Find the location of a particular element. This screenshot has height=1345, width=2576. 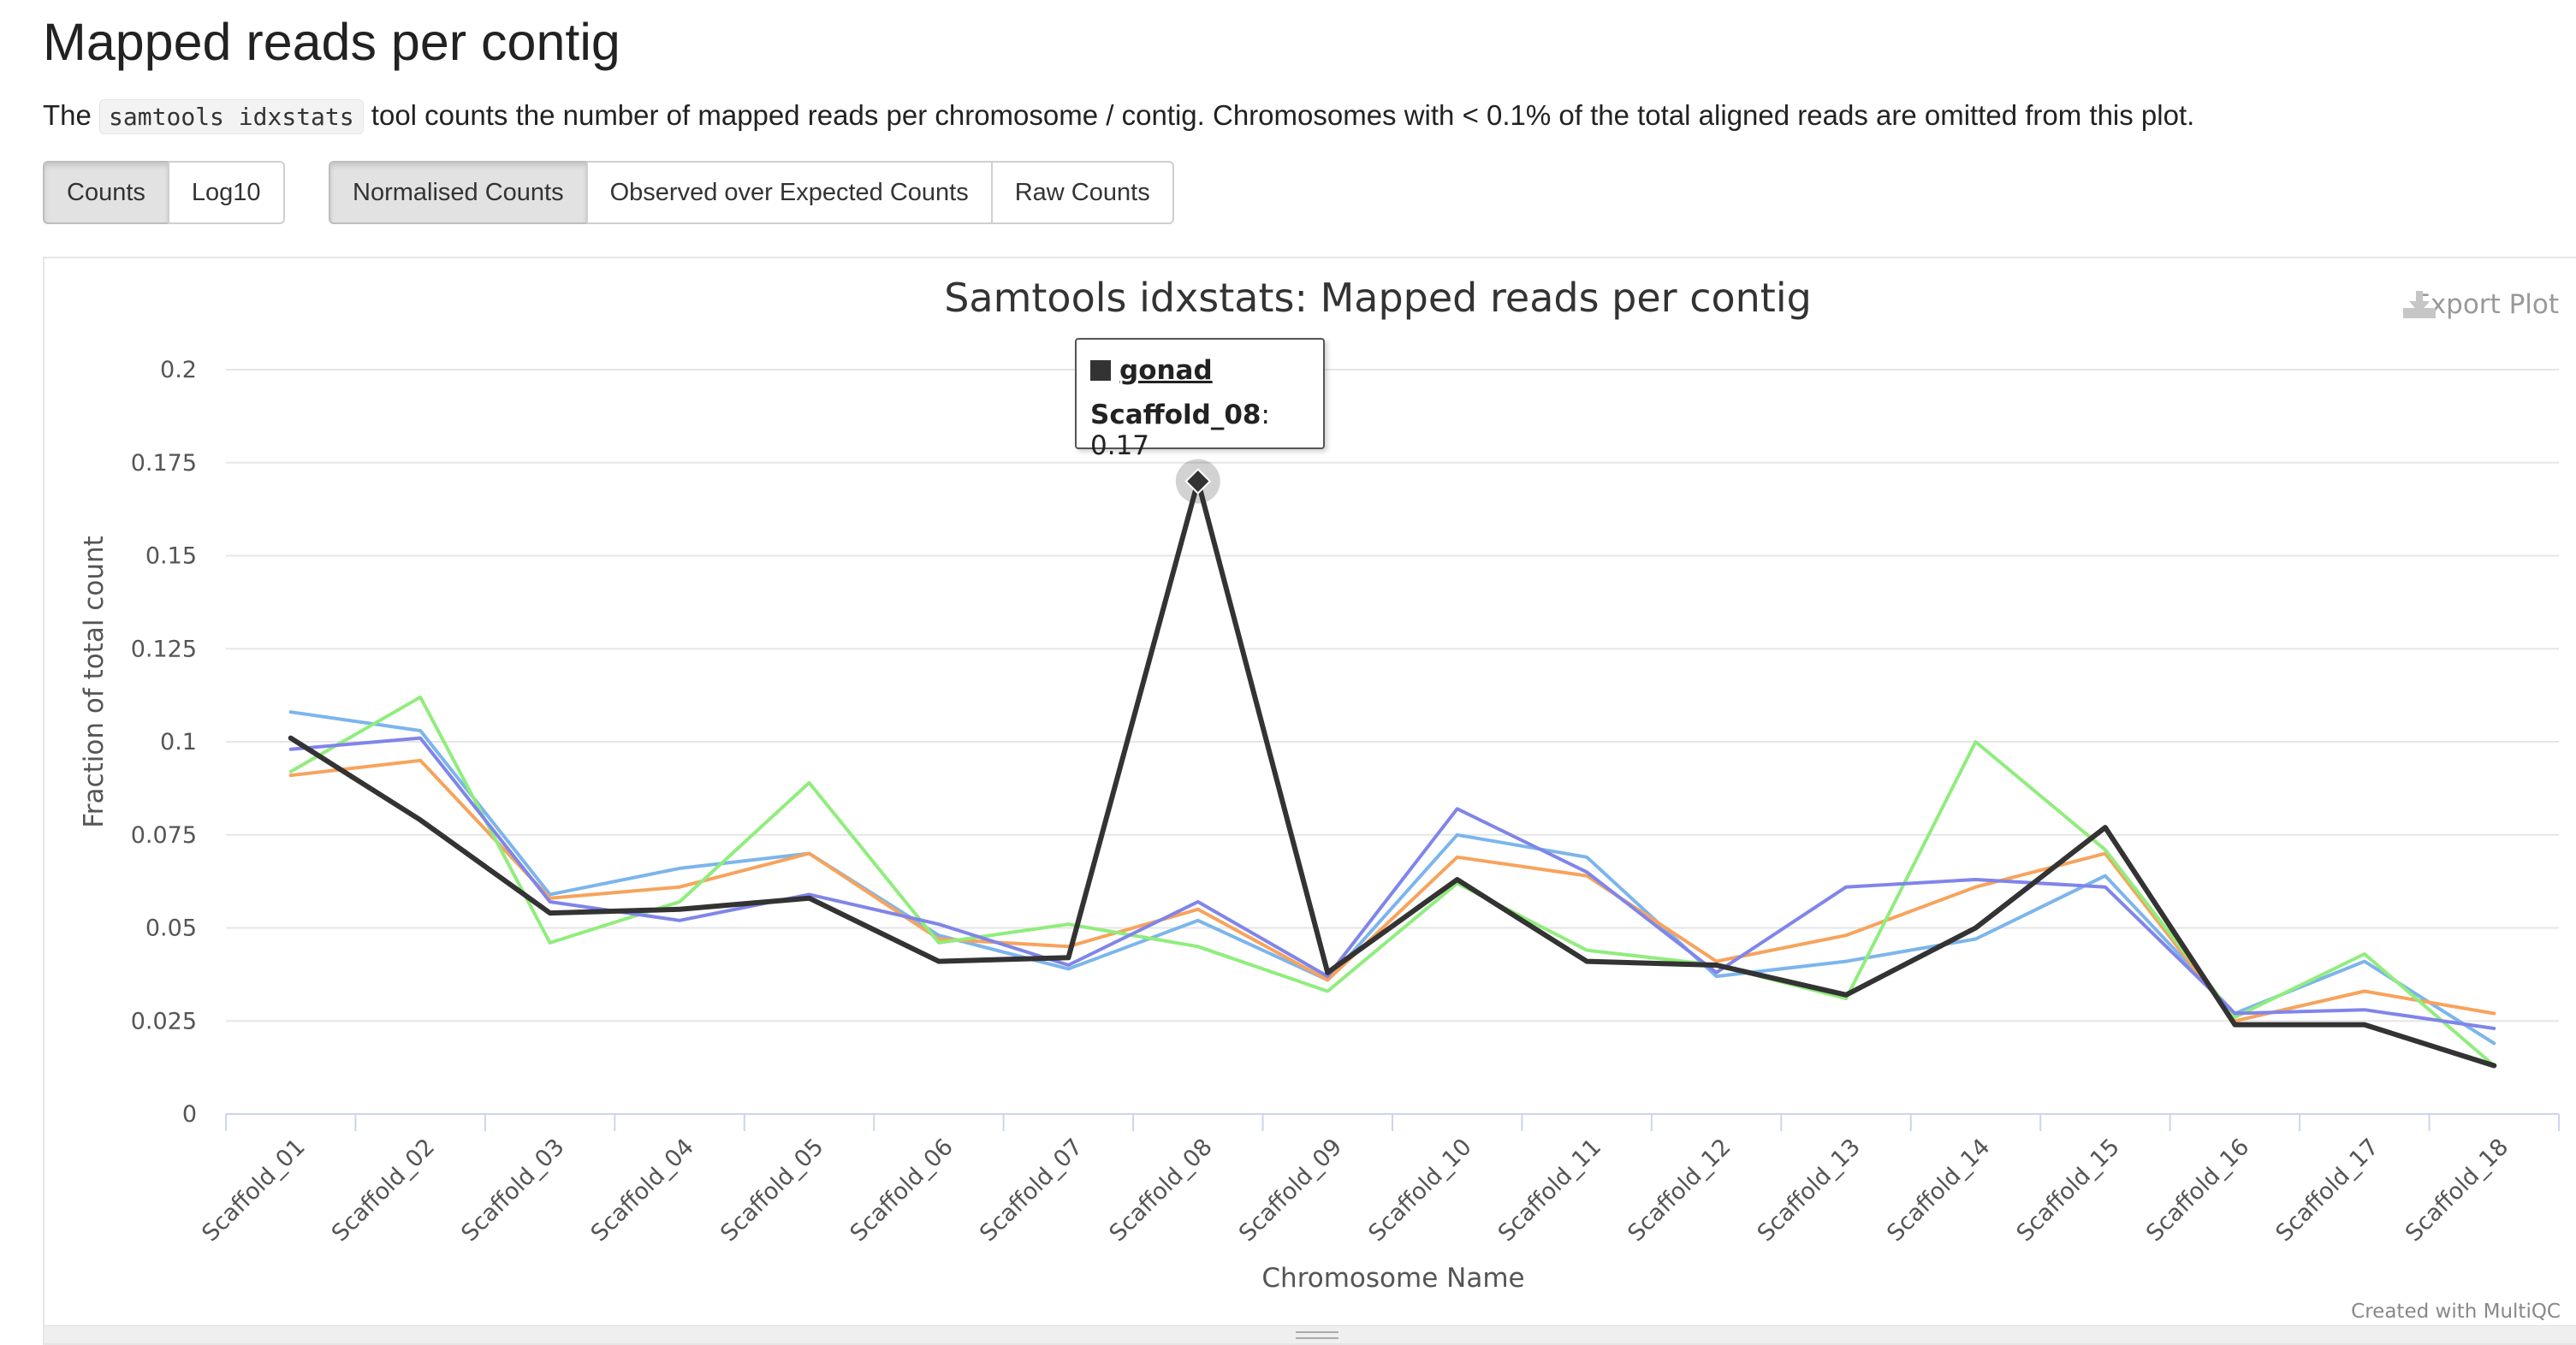

log10-button: Log10 is located at coordinates (226, 192).